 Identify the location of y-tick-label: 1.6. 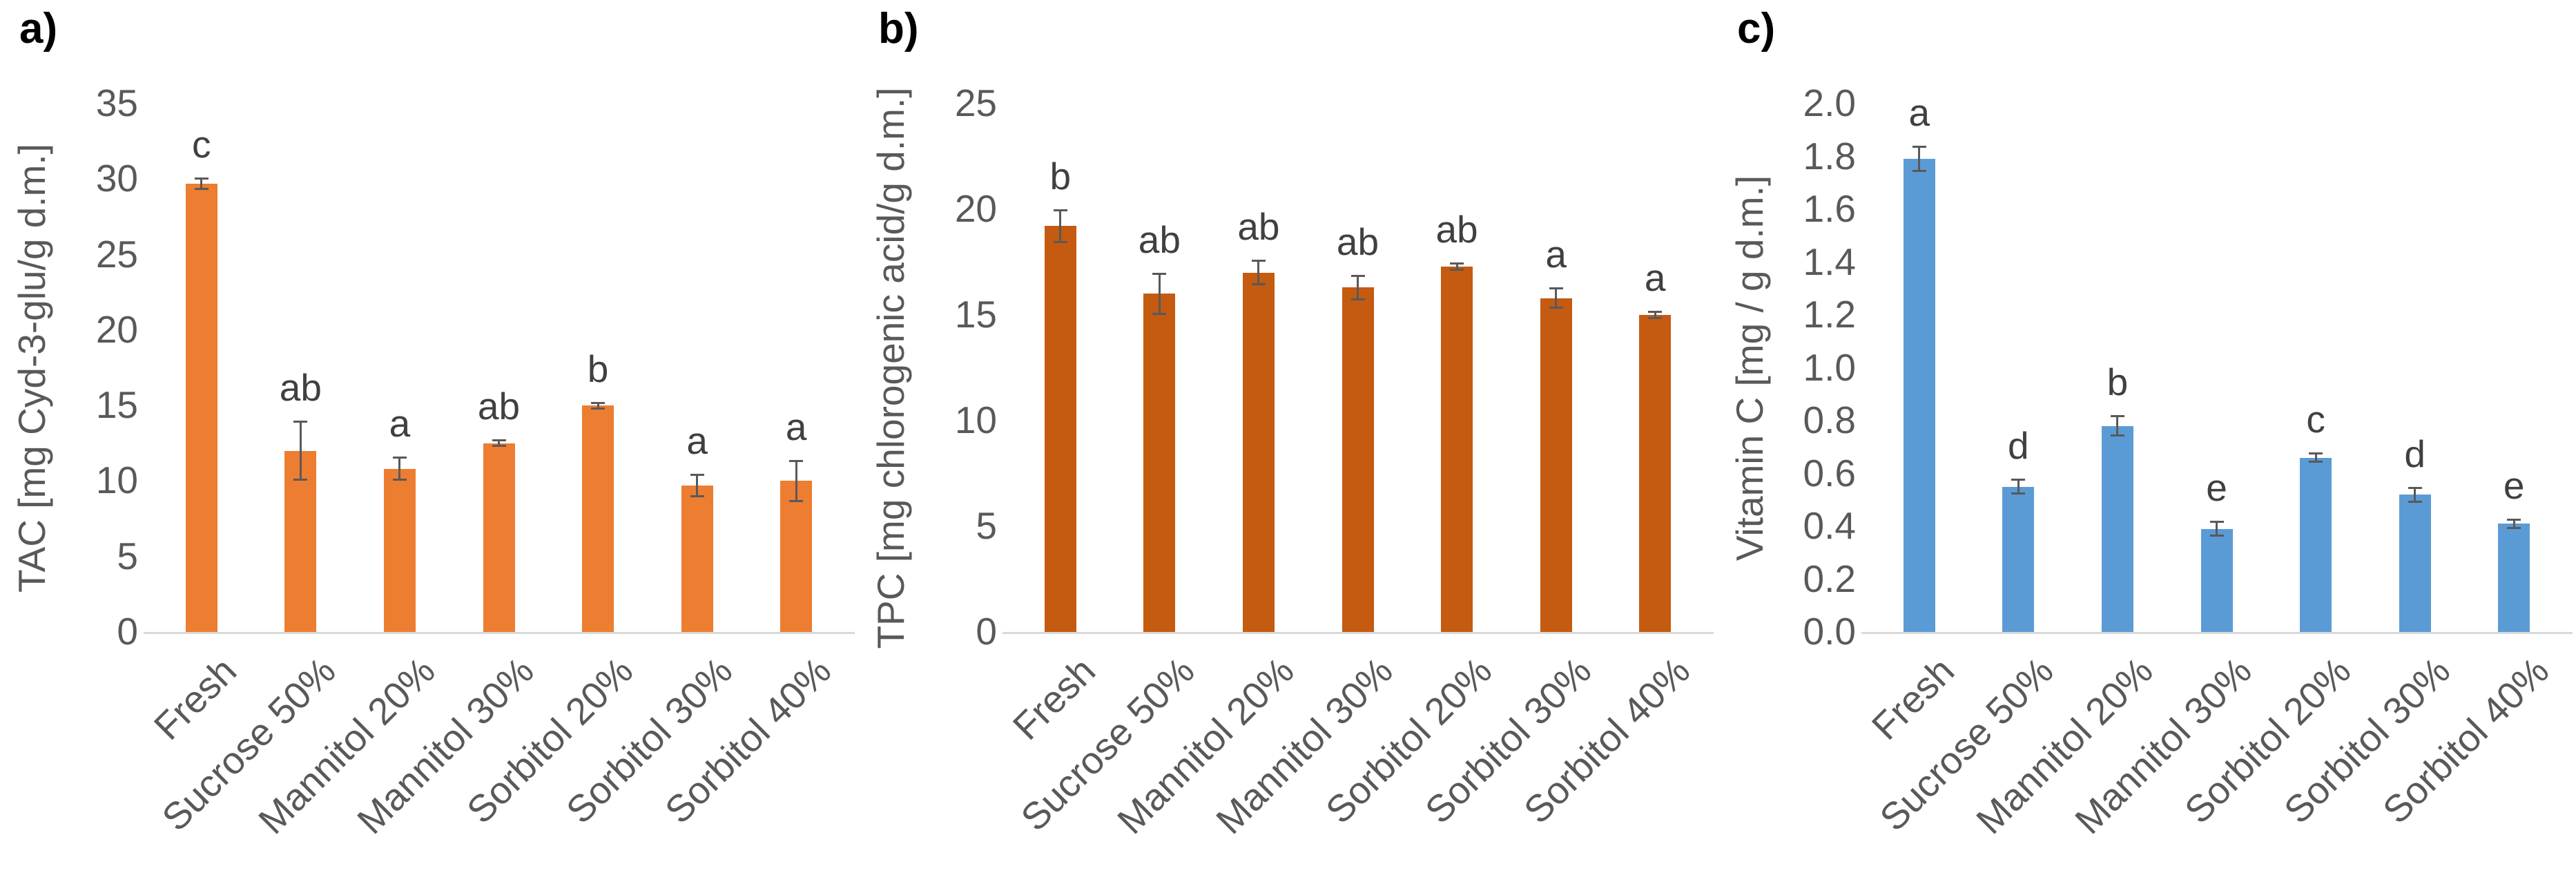
(1830, 208).